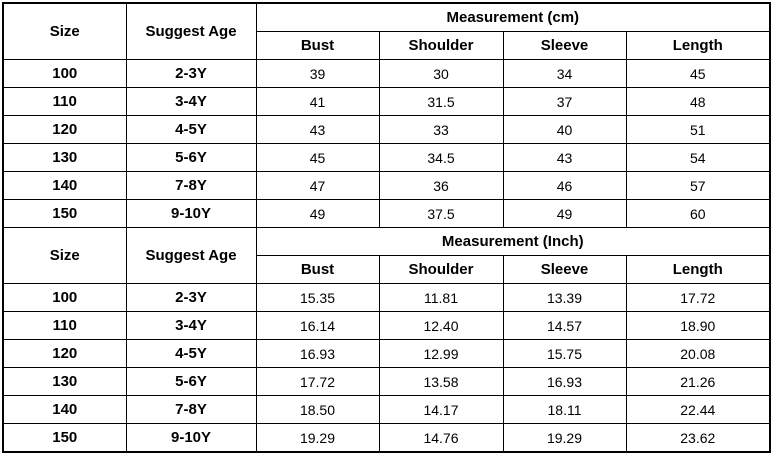  Describe the element at coordinates (698, 438) in the screenshot. I see `value-cell: 23.62` at that location.